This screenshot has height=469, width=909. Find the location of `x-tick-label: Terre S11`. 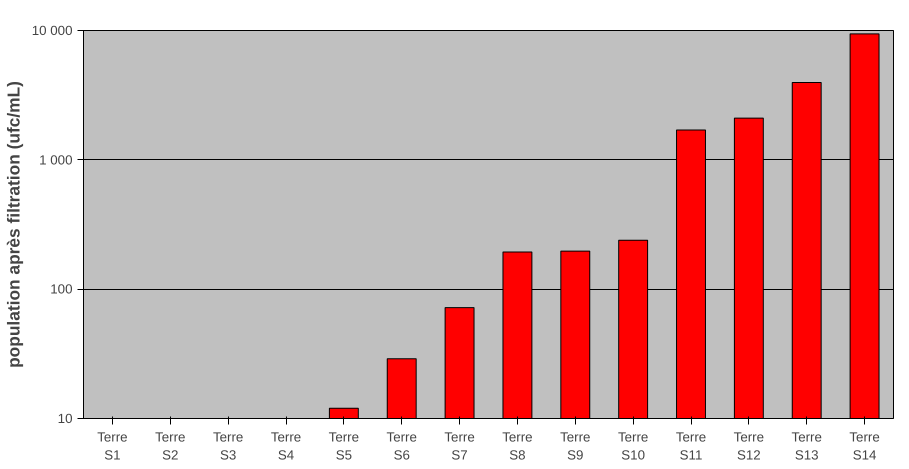

x-tick-label: Terre S11 is located at coordinates (691, 446).